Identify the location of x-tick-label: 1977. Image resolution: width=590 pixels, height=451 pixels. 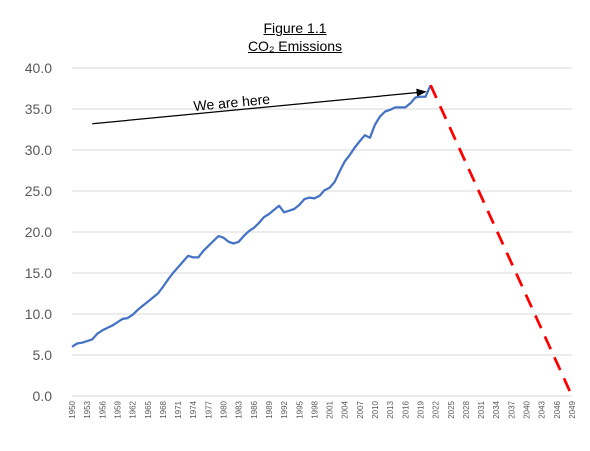
(208, 409).